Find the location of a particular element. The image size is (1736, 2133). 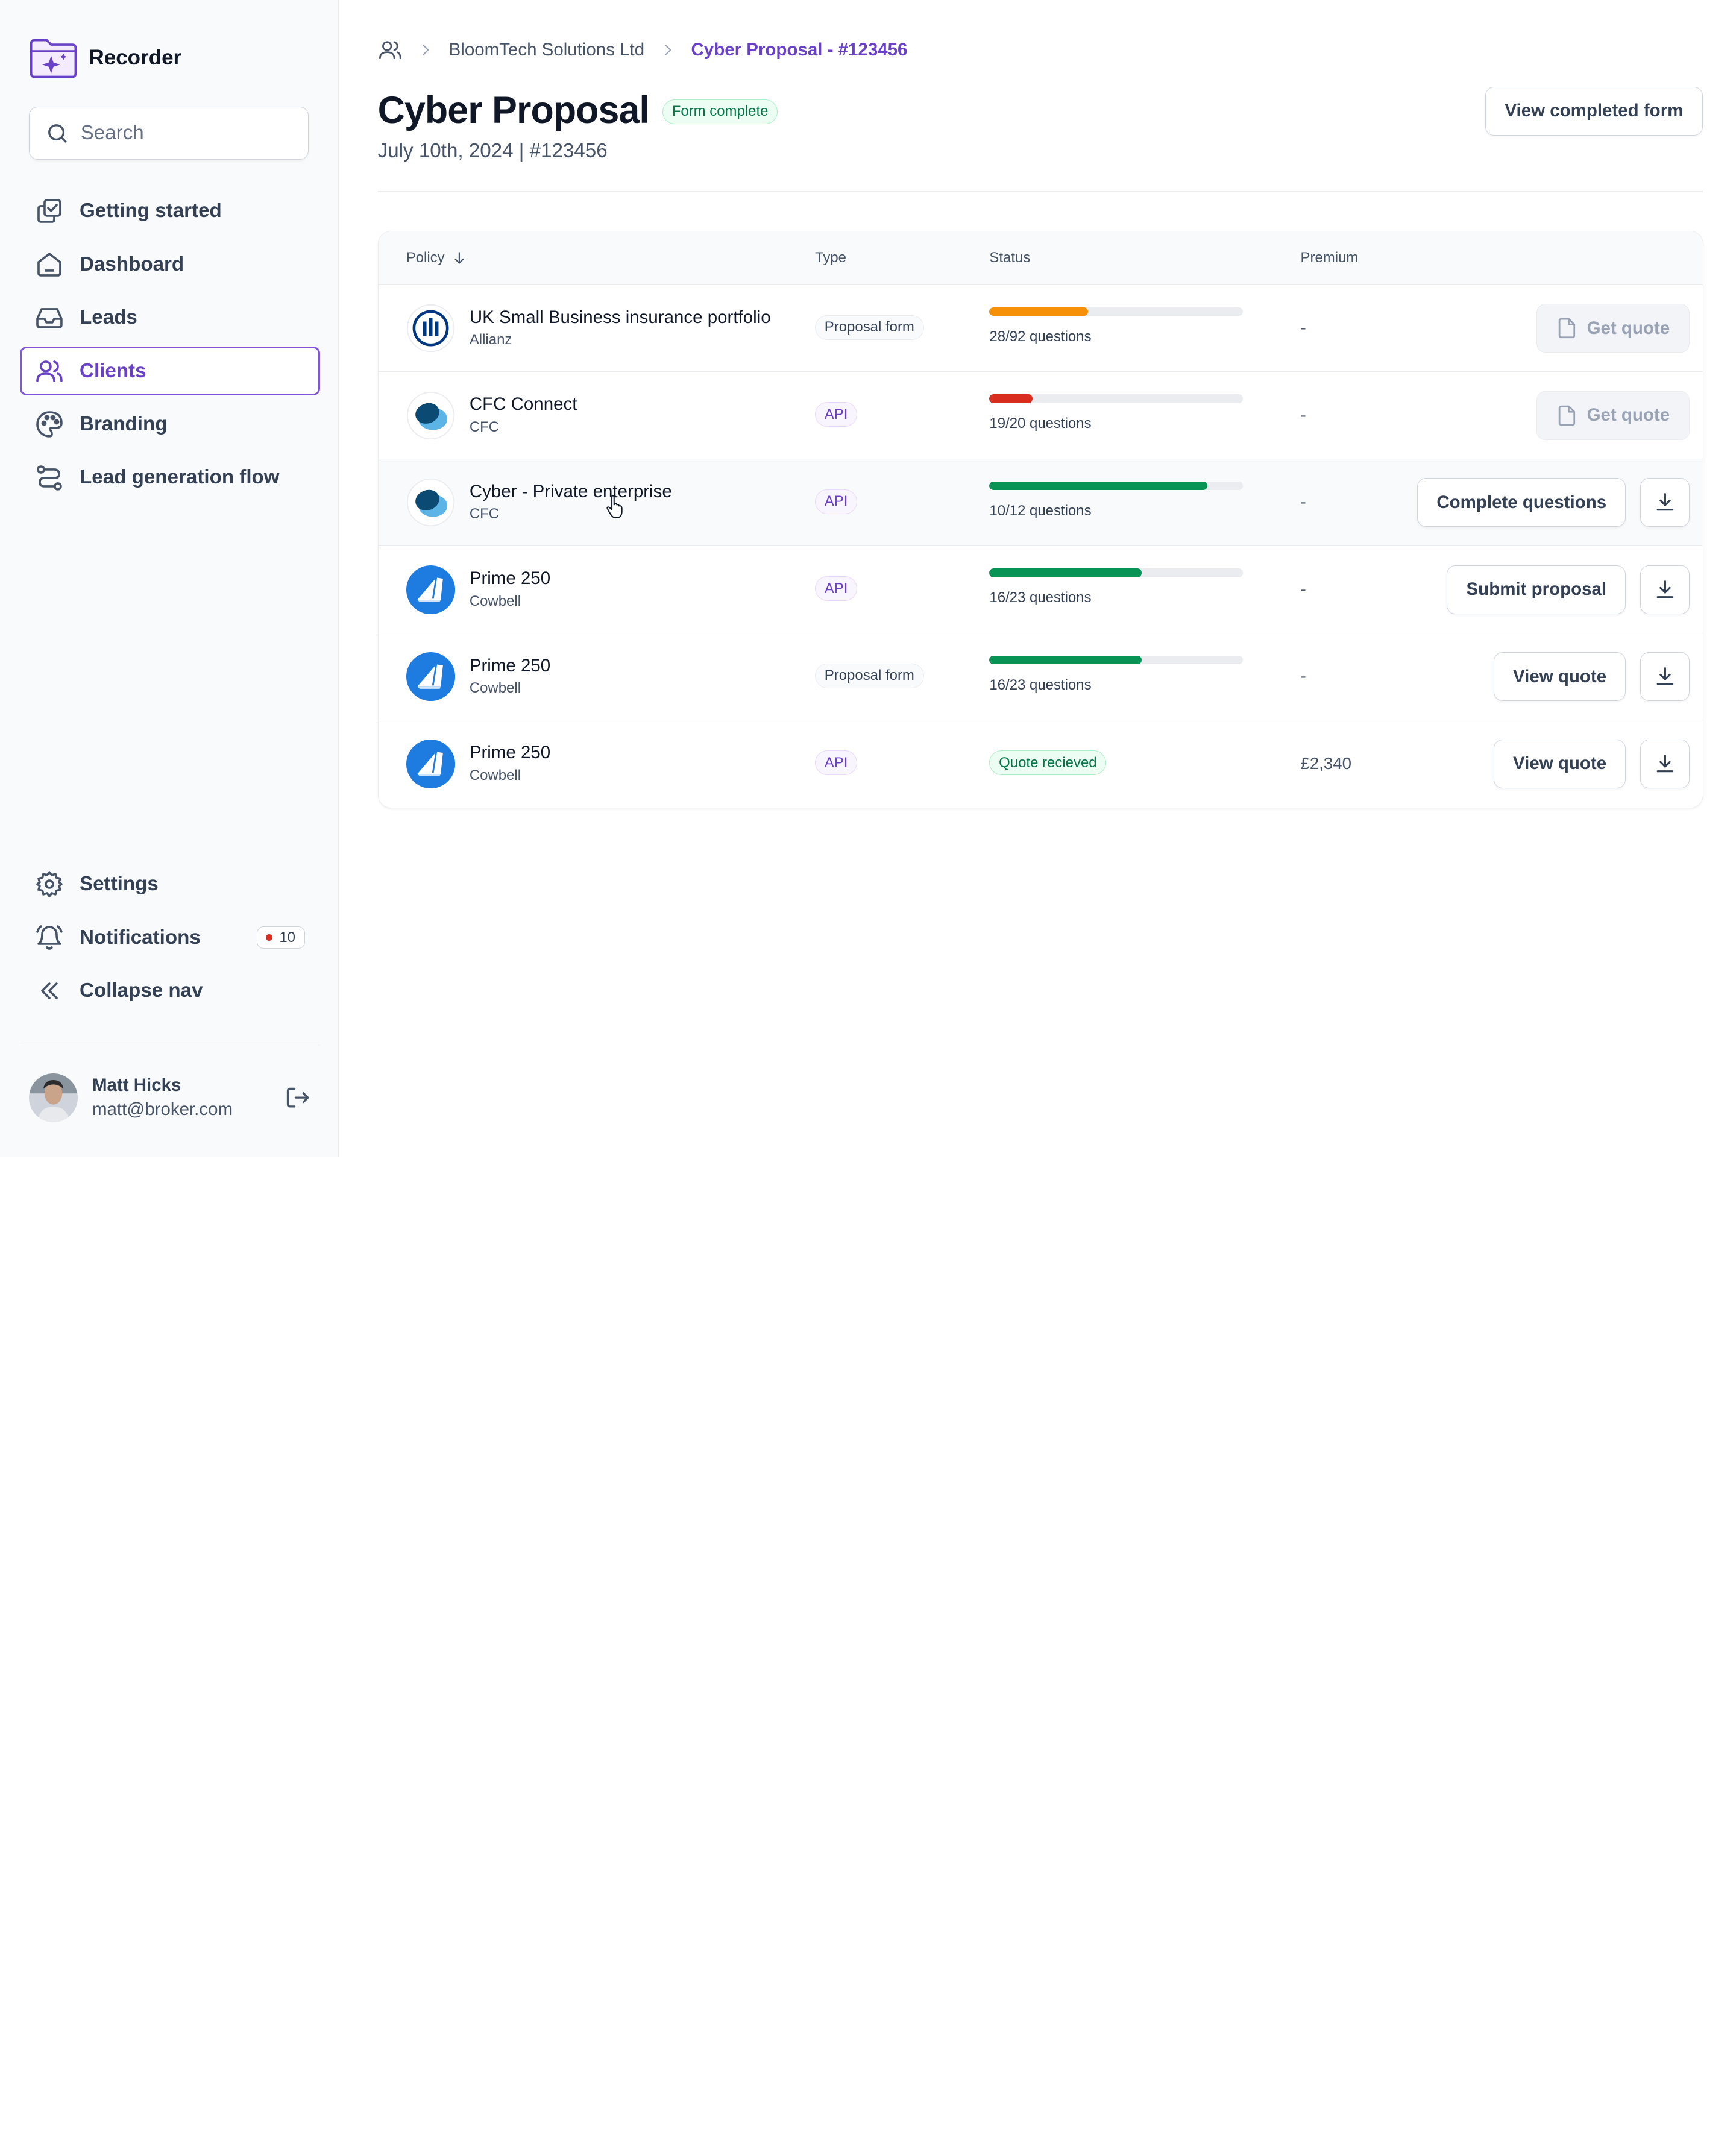

home-icon is located at coordinates (49, 264).